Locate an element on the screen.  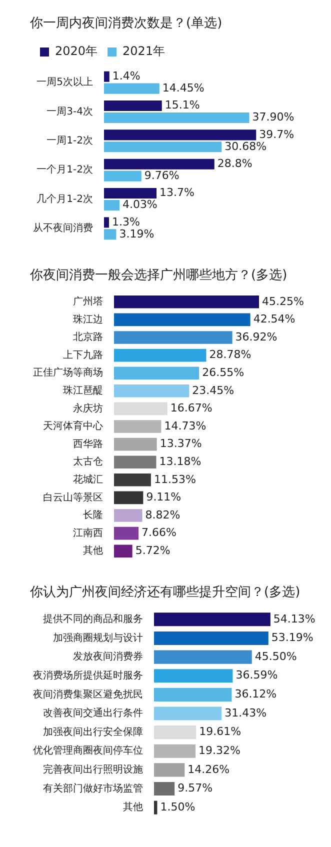
data-label: 9.11% is located at coordinates (164, 497).